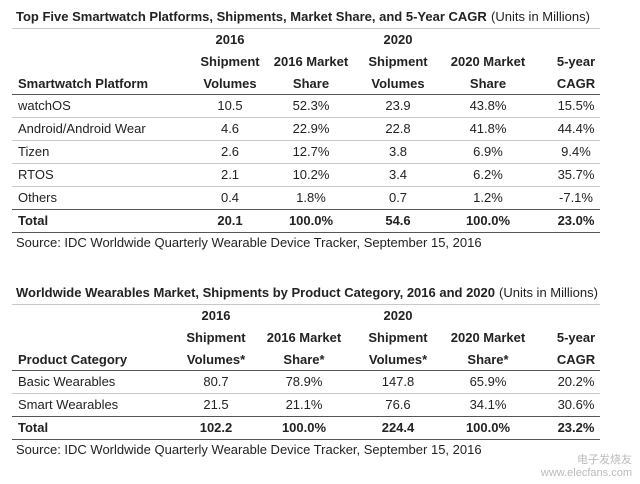 The height and width of the screenshot is (484, 640). I want to click on row-label: RTOS, so click(36, 174).